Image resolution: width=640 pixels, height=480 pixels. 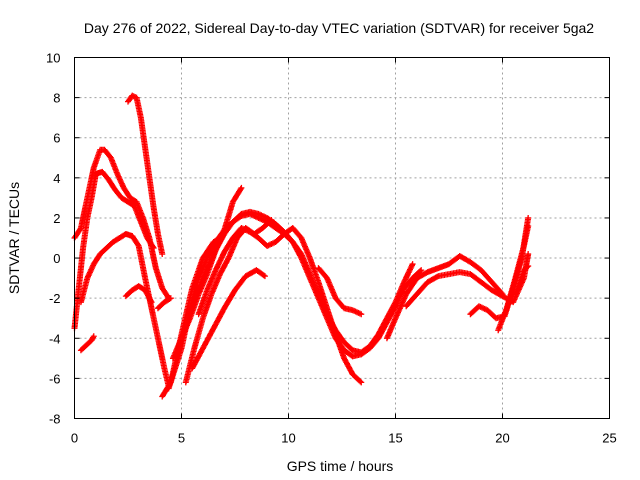 What do you see at coordinates (55, 419) in the screenshot?
I see `y-tick-label: -8` at bounding box center [55, 419].